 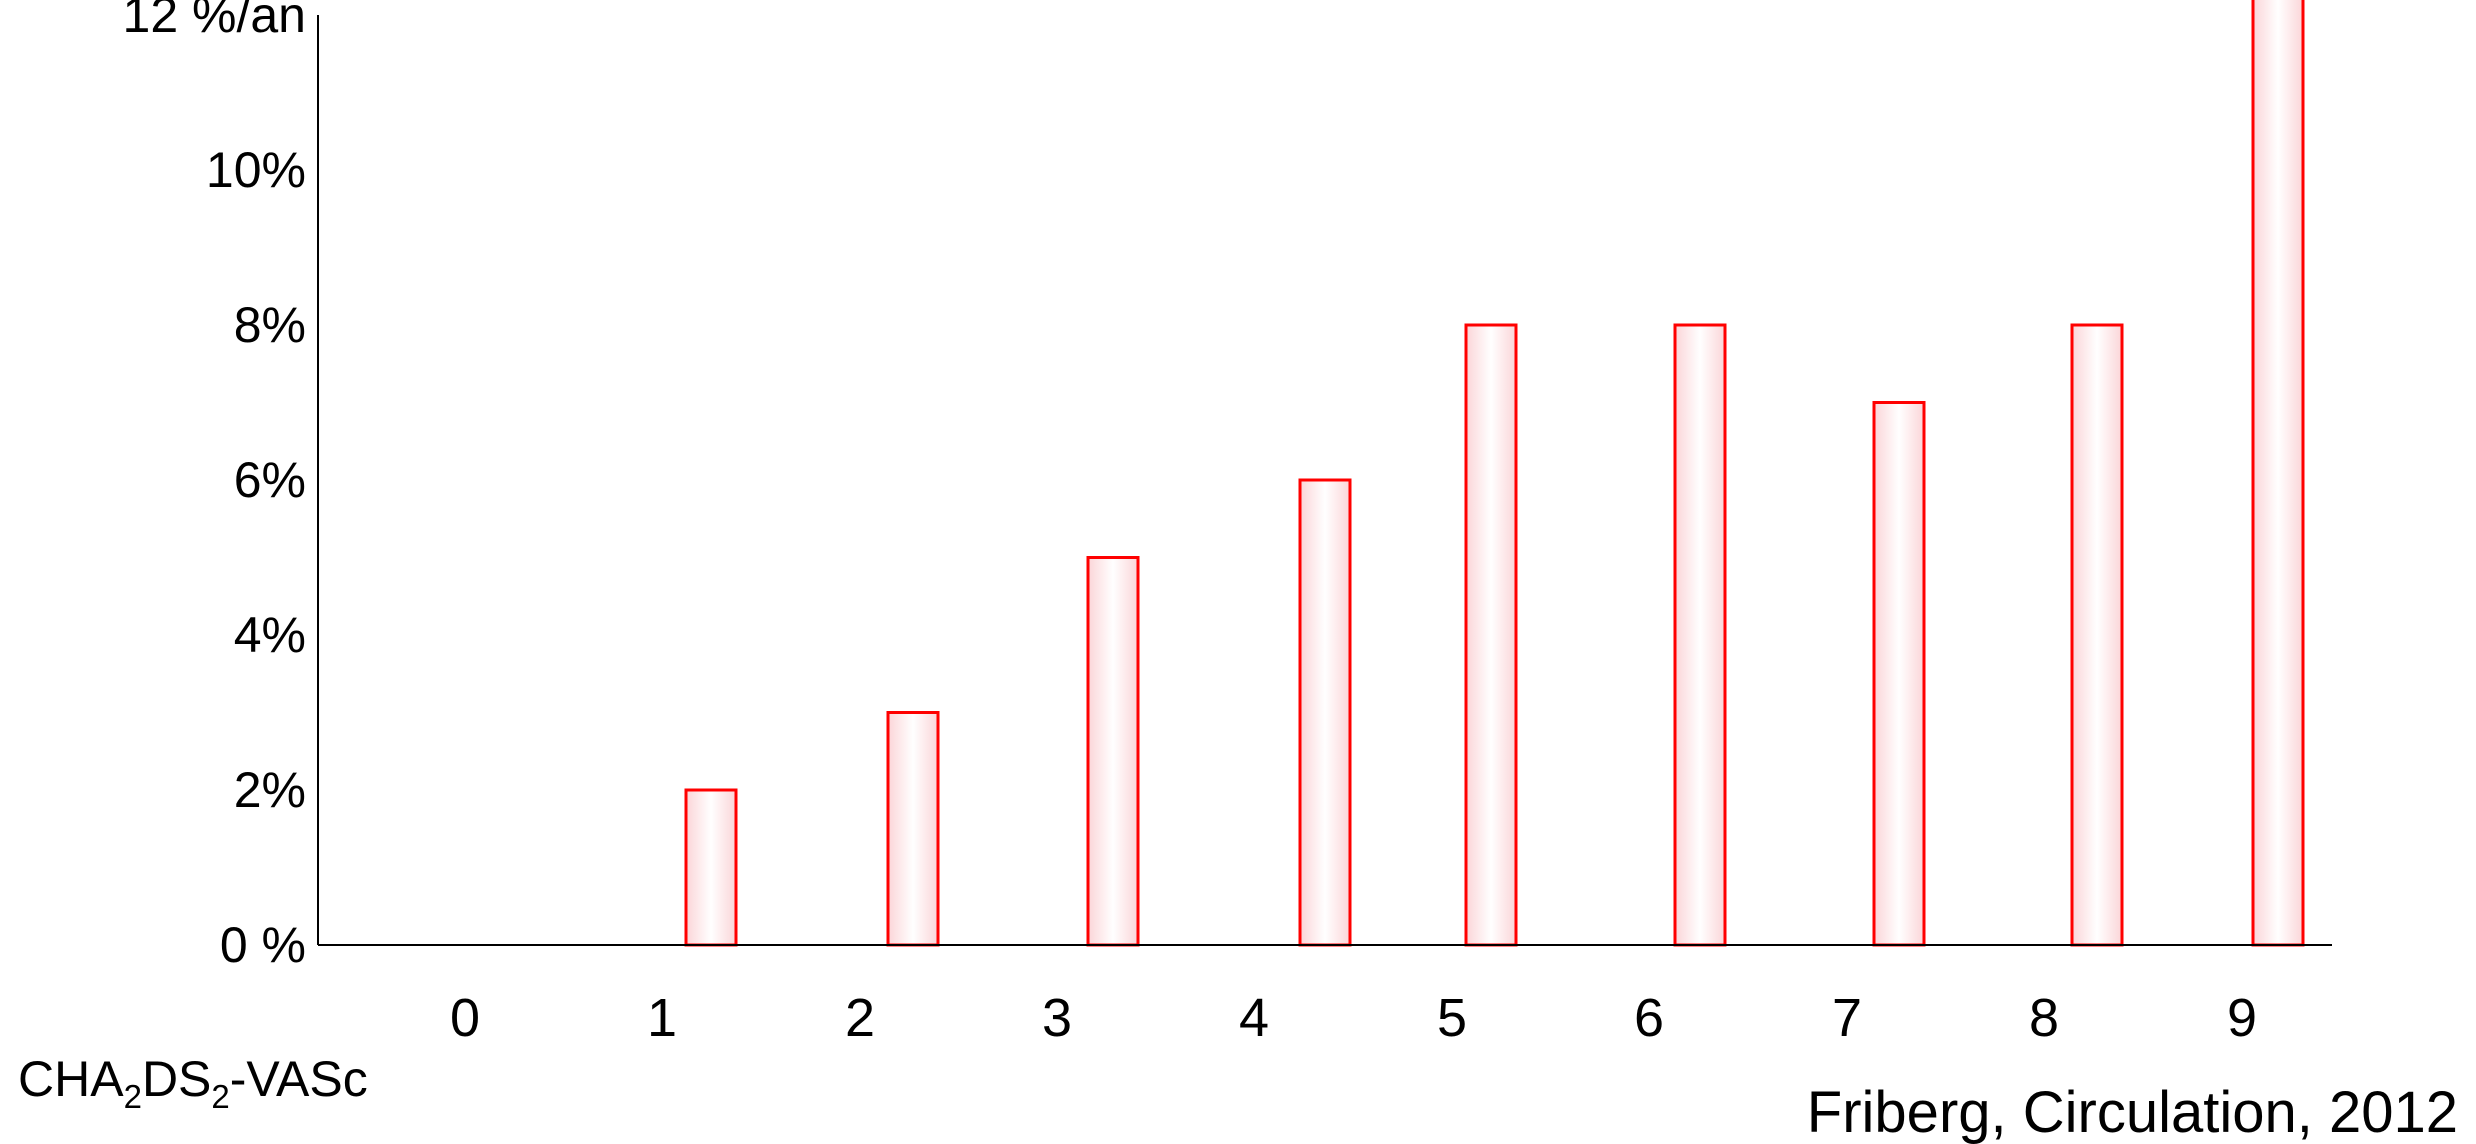 I want to click on source-note: Friberg, Circulation, 2012, so click(x=2132, y=1112).